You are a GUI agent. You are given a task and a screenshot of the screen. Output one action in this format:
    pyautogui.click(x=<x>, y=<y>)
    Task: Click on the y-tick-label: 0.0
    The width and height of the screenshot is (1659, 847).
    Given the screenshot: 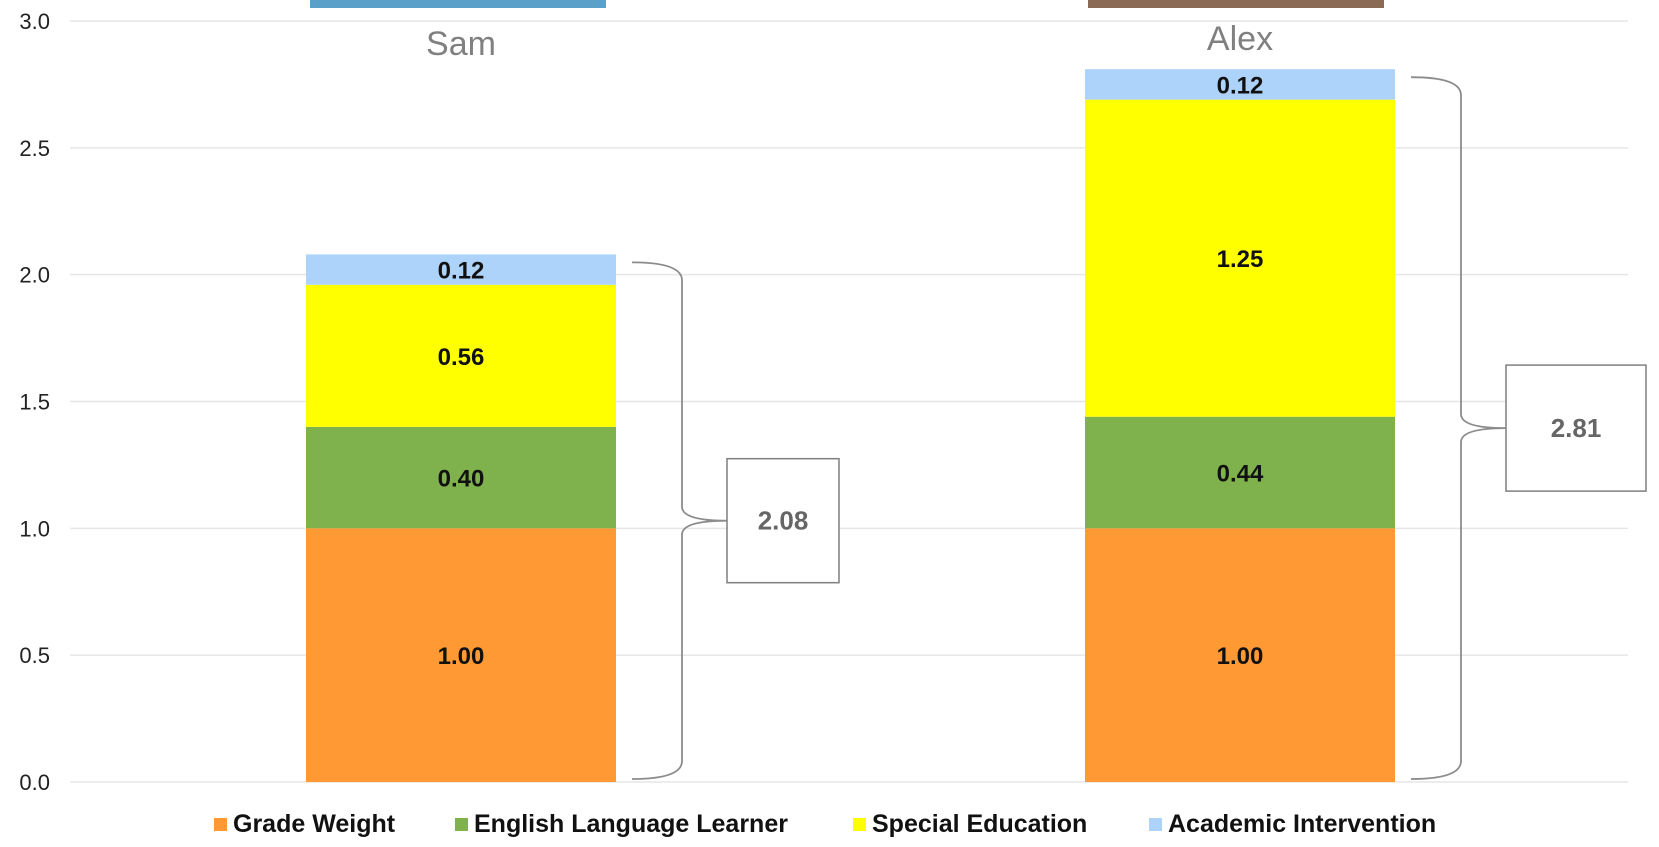 What is the action you would take?
    pyautogui.click(x=34, y=782)
    